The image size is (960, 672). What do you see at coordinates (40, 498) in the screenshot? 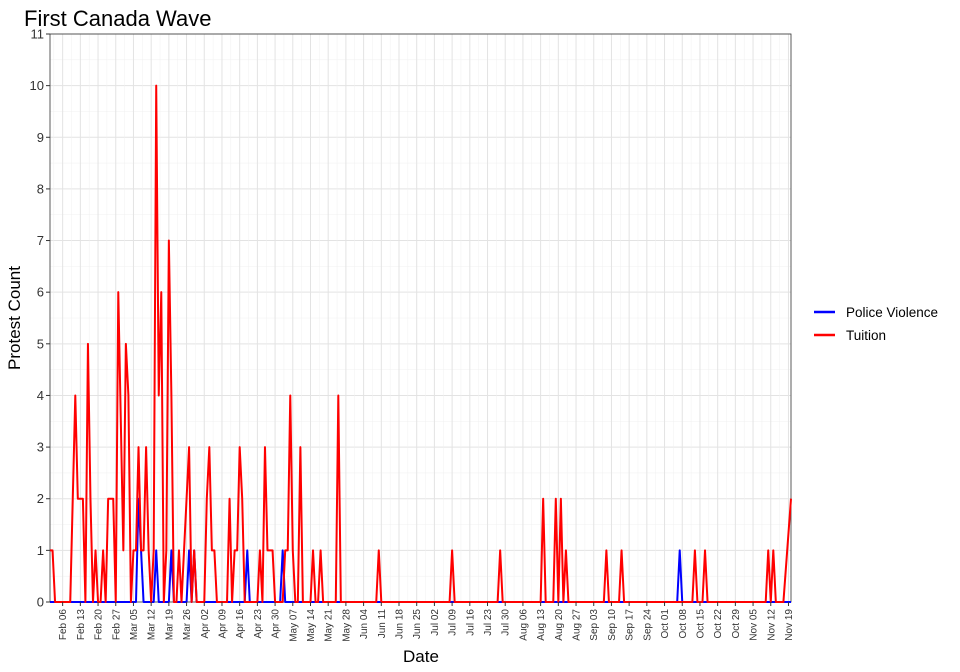
I see `y-tick-label: 2` at bounding box center [40, 498].